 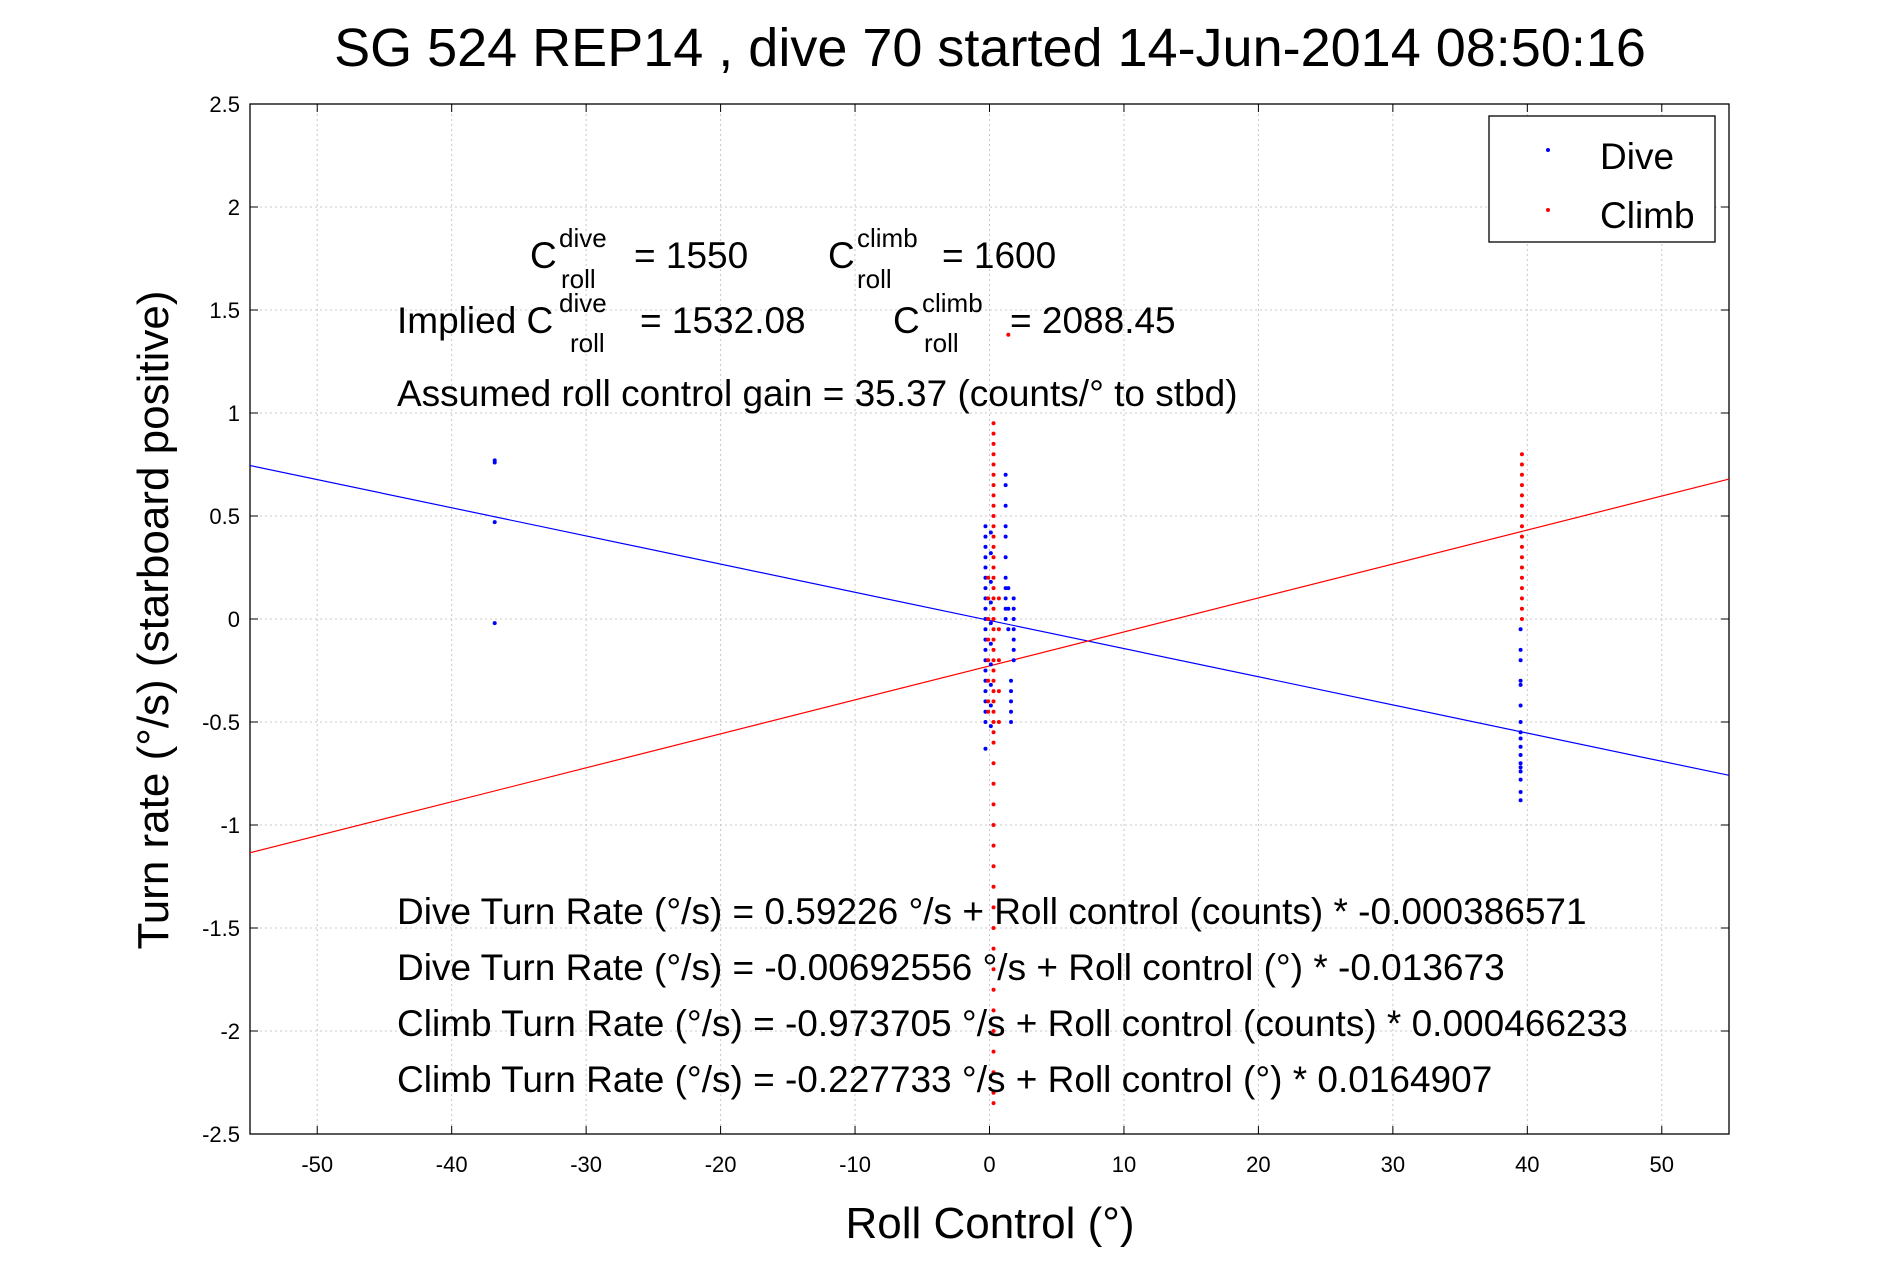 I want to click on implied-climb-sub: roll, so click(x=941, y=343).